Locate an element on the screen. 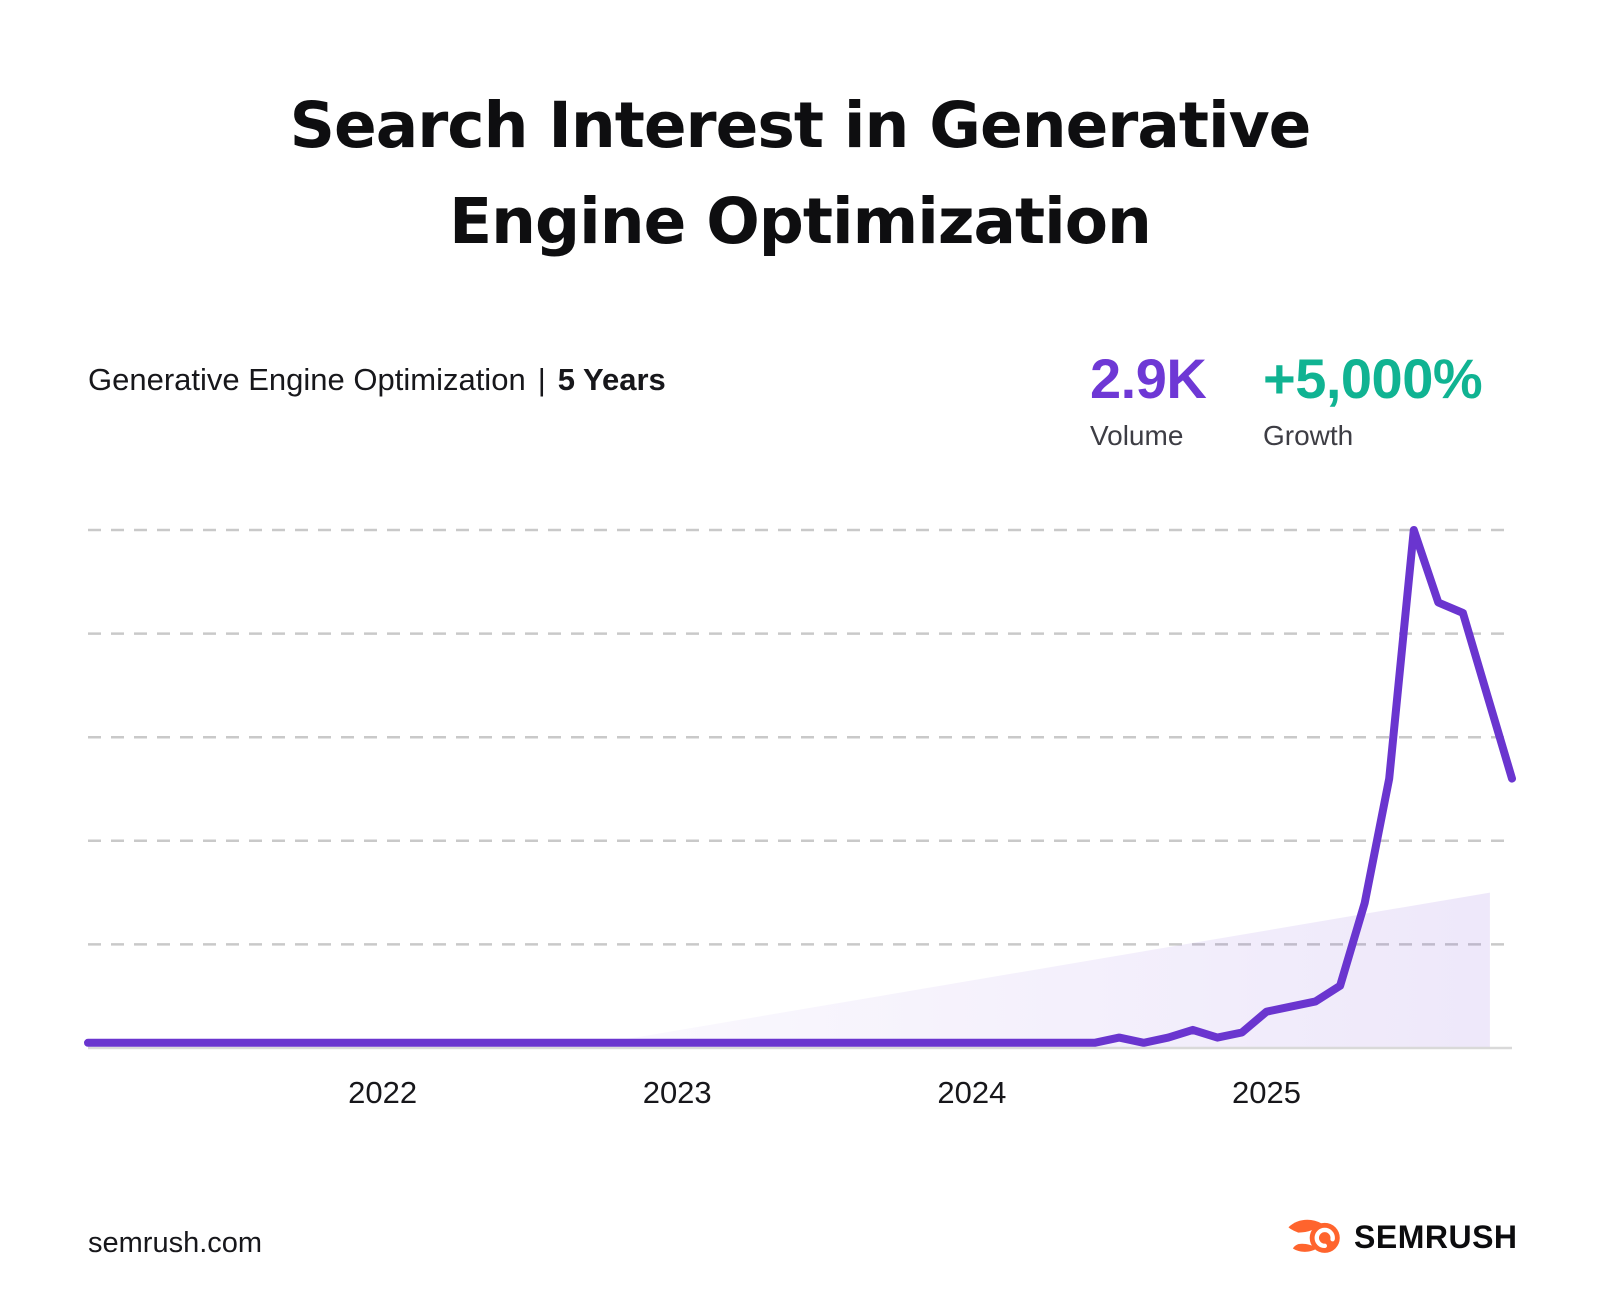 Image resolution: width=1600 pixels, height=1290 pixels. x-tick-2022: 2022 is located at coordinates (382, 1092).